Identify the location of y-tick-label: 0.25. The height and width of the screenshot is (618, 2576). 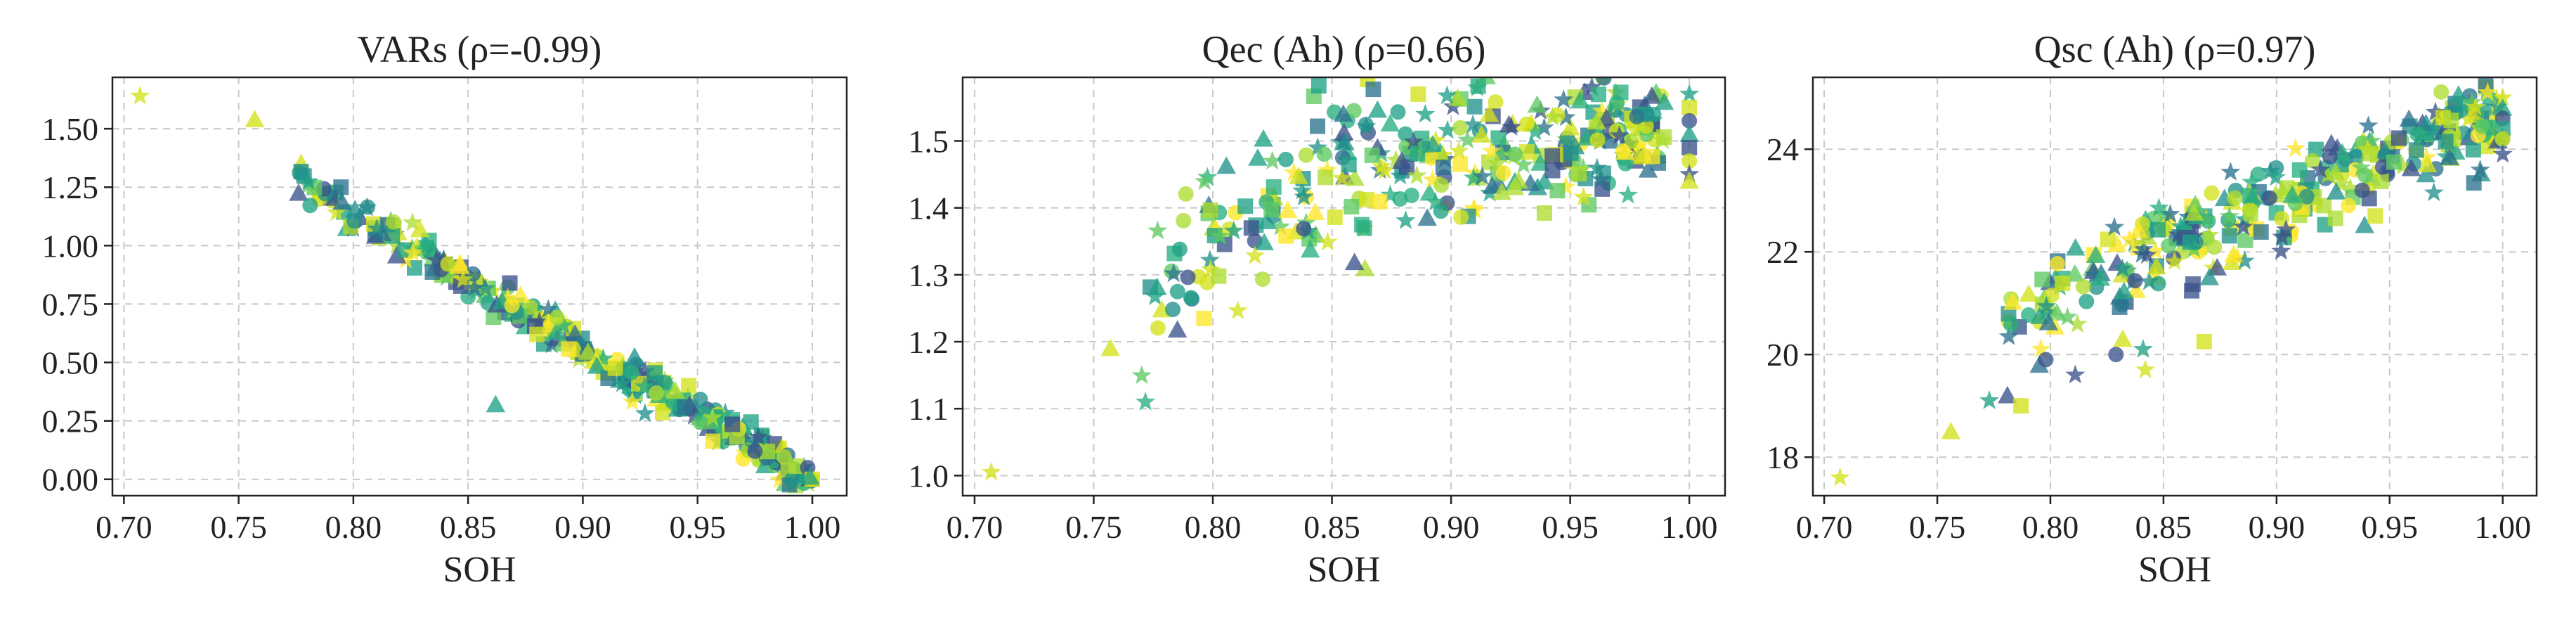
(70, 421).